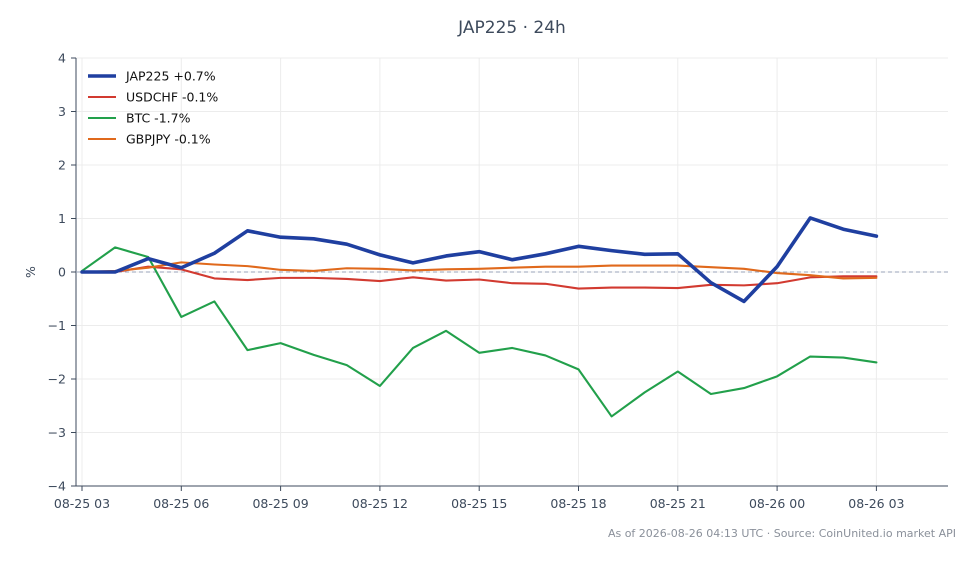  What do you see at coordinates (280, 503) in the screenshot?
I see `x-tick-label: 08-25 09` at bounding box center [280, 503].